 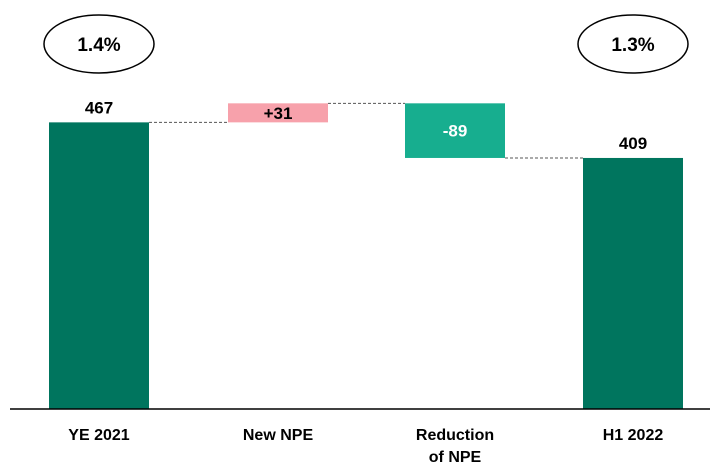 What do you see at coordinates (366, 44) in the screenshot?
I see `ratio-annotations: 1.4% 1.3%` at bounding box center [366, 44].